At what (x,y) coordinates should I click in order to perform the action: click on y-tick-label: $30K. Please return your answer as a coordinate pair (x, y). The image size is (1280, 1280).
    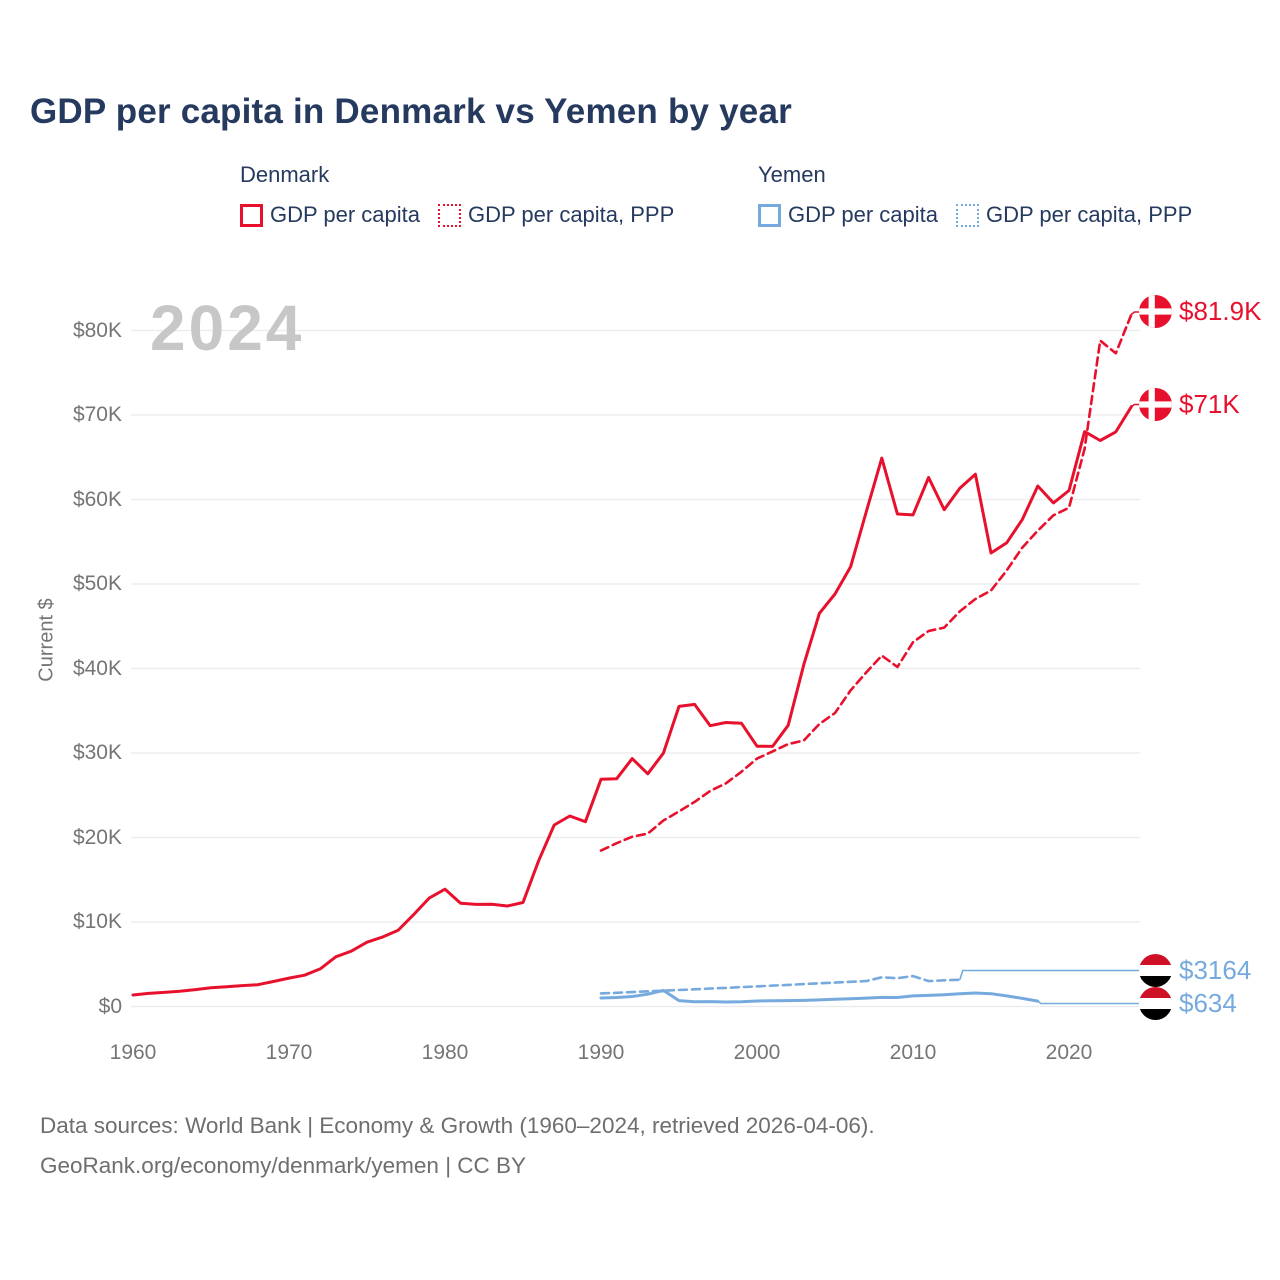
    Looking at the image, I should click on (97, 752).